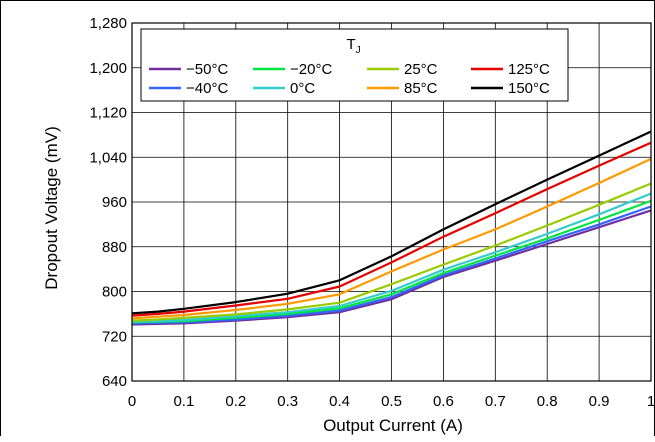 The height and width of the screenshot is (442, 655). Describe the element at coordinates (108, 23) in the screenshot. I see `y-tick-label: 1,280` at that location.